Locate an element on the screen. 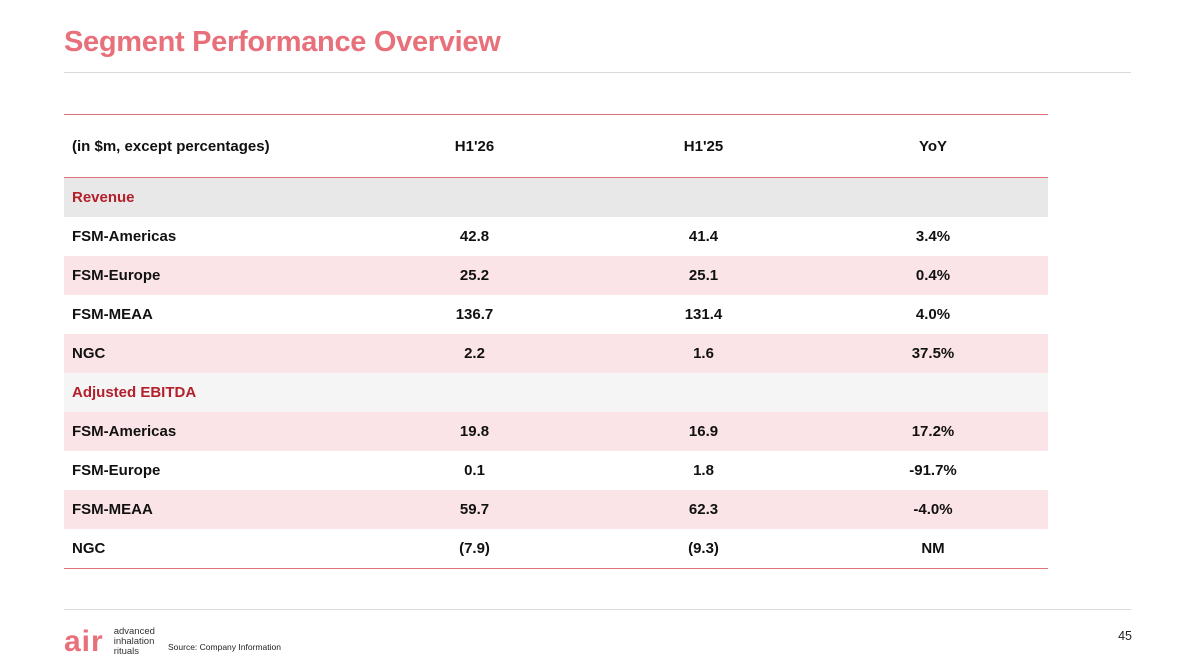  section-row-revenue: Revenue is located at coordinates (556, 197).